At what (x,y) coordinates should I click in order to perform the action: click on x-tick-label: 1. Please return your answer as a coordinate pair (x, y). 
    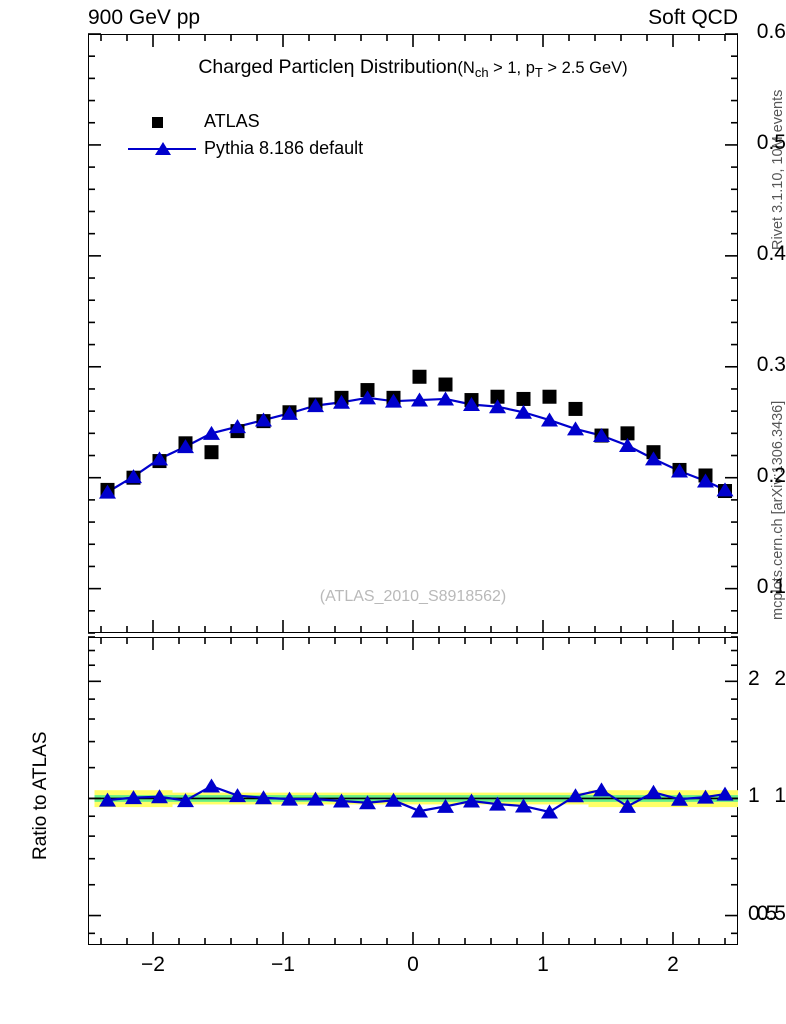
    Looking at the image, I should click on (543, 964).